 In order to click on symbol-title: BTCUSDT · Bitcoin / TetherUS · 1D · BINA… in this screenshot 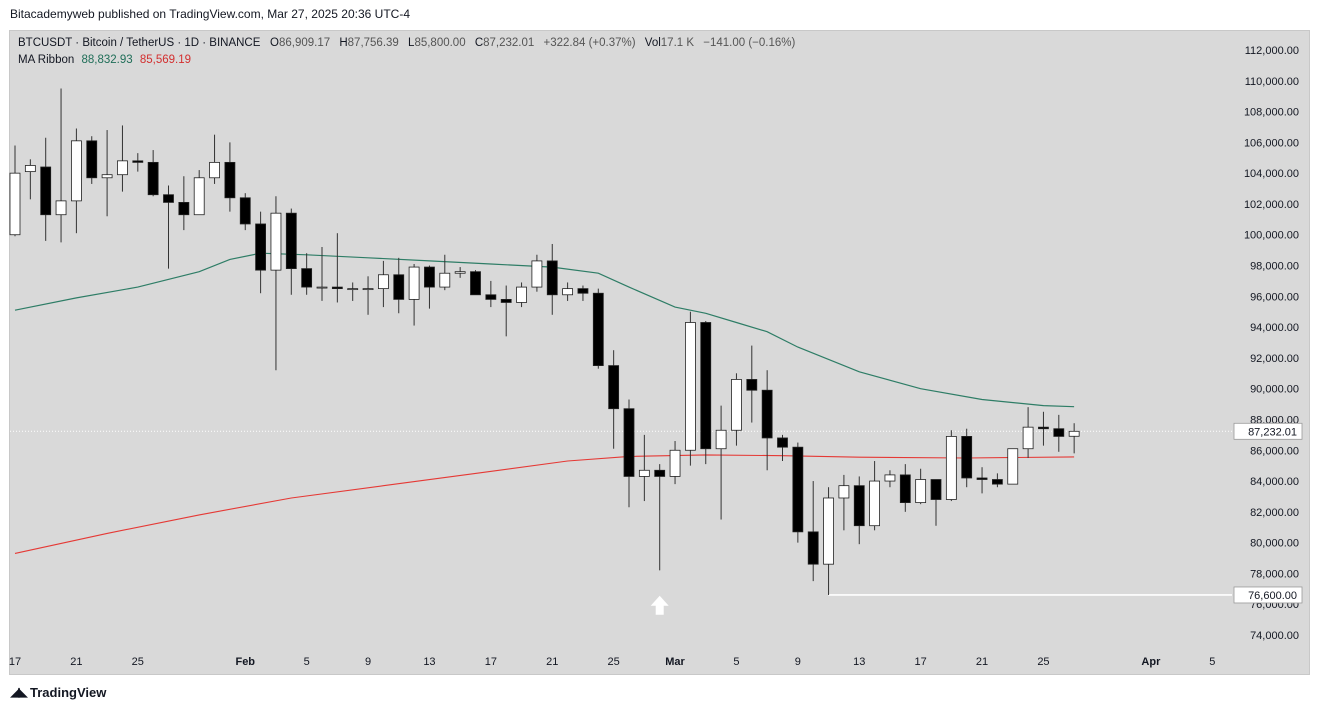, I will do `click(139, 43)`.